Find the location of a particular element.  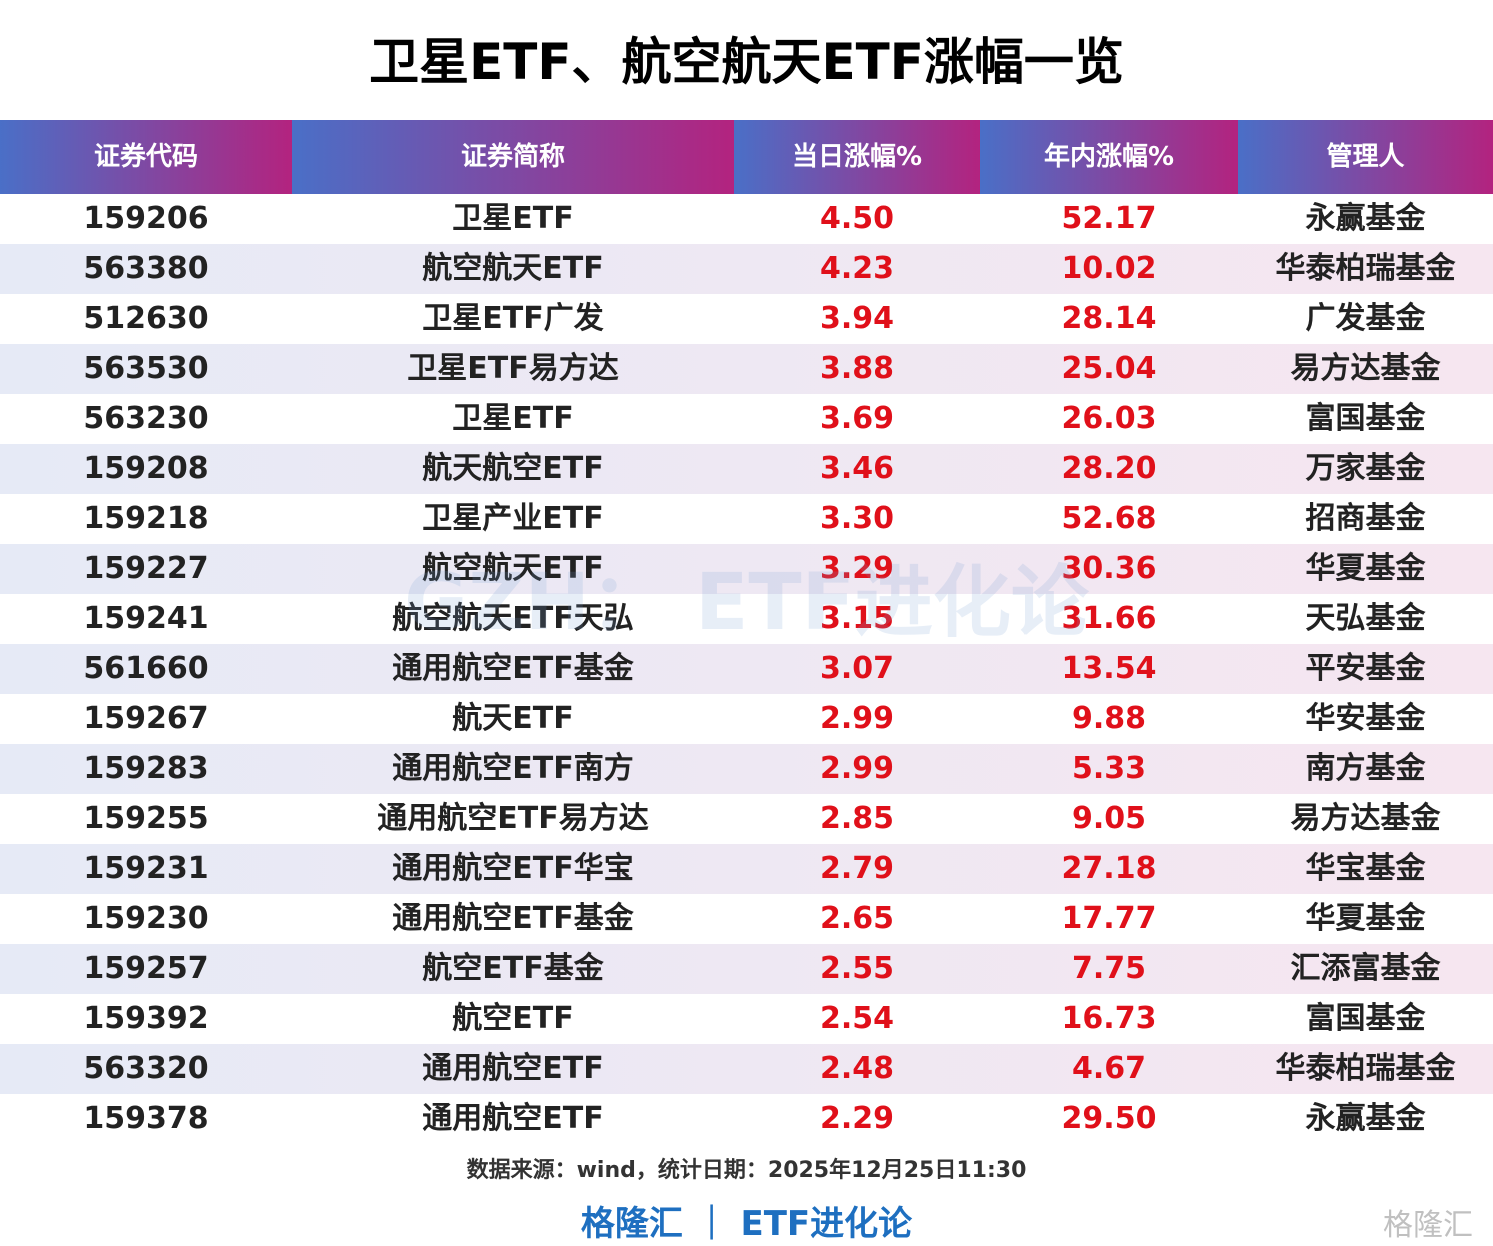

table-cell: 563380 is located at coordinates (146, 268).